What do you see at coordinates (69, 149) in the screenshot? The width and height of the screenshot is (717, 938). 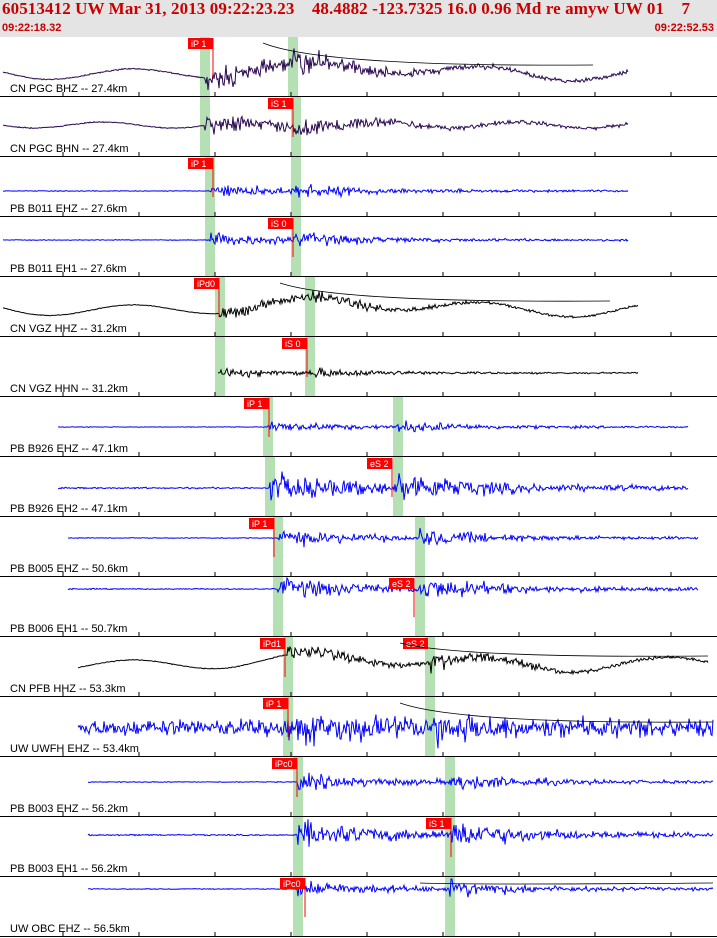 I see `station-label: CN PGC BHN -- 27.4km` at bounding box center [69, 149].